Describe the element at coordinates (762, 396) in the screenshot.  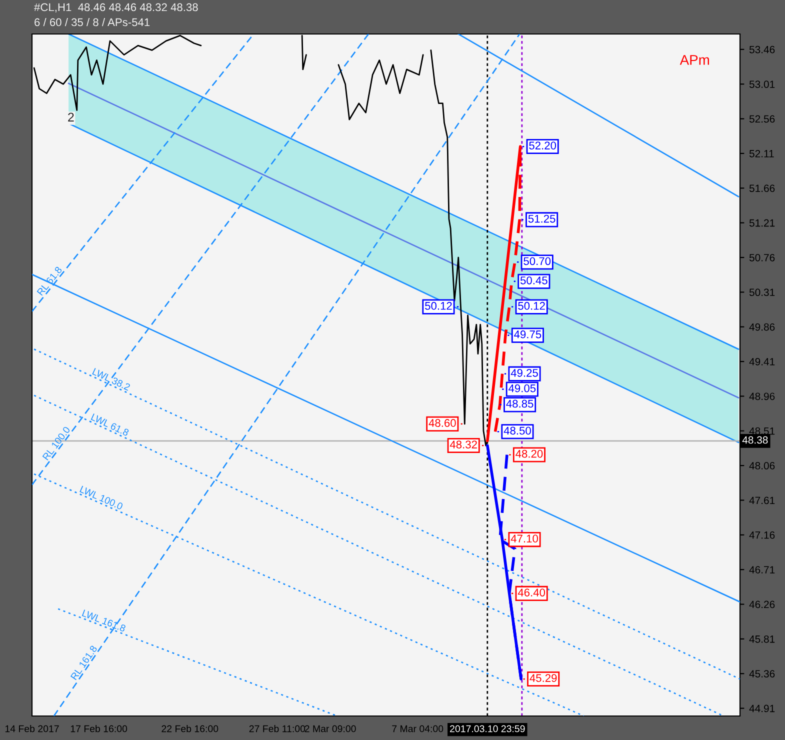
I see `y-tick-label: 48.96` at that location.